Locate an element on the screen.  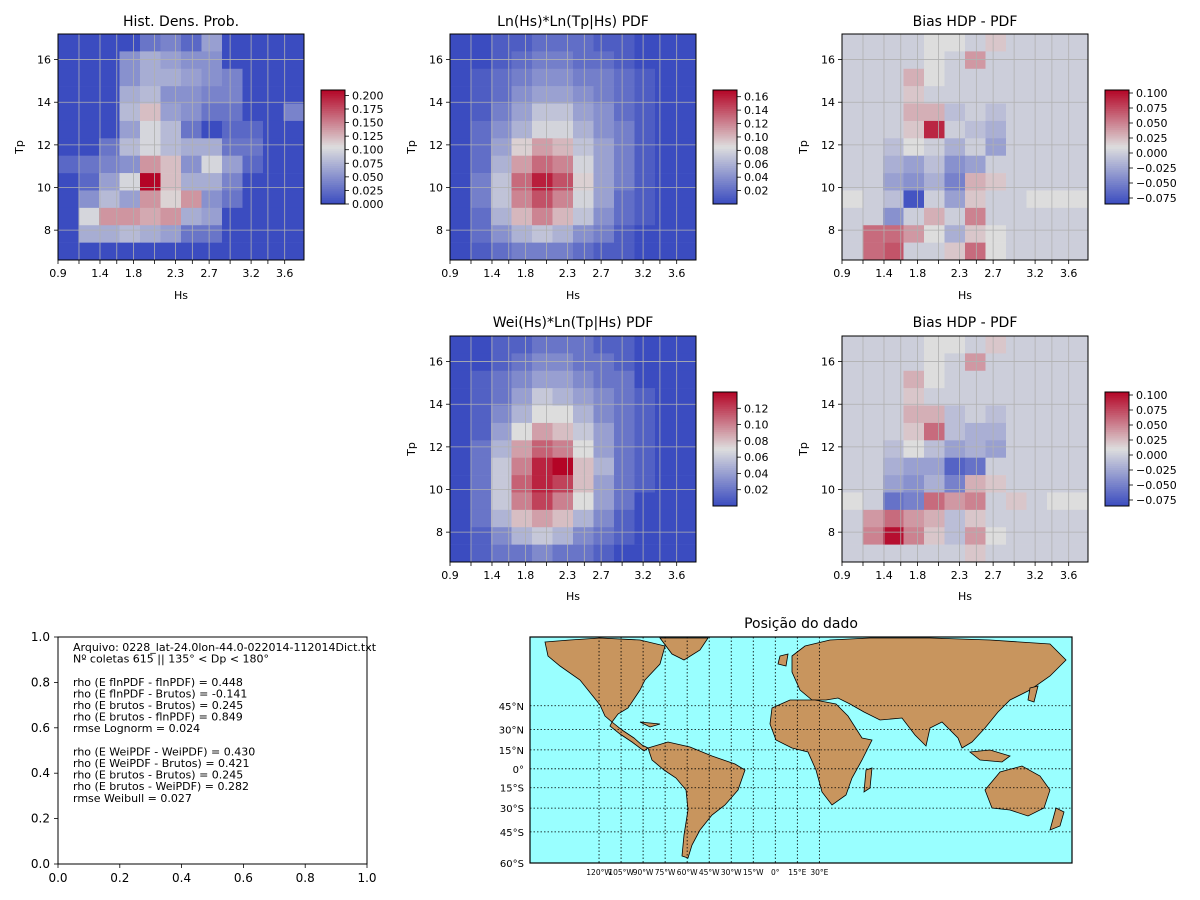
y-tick-label: 16 is located at coordinates (828, 60).